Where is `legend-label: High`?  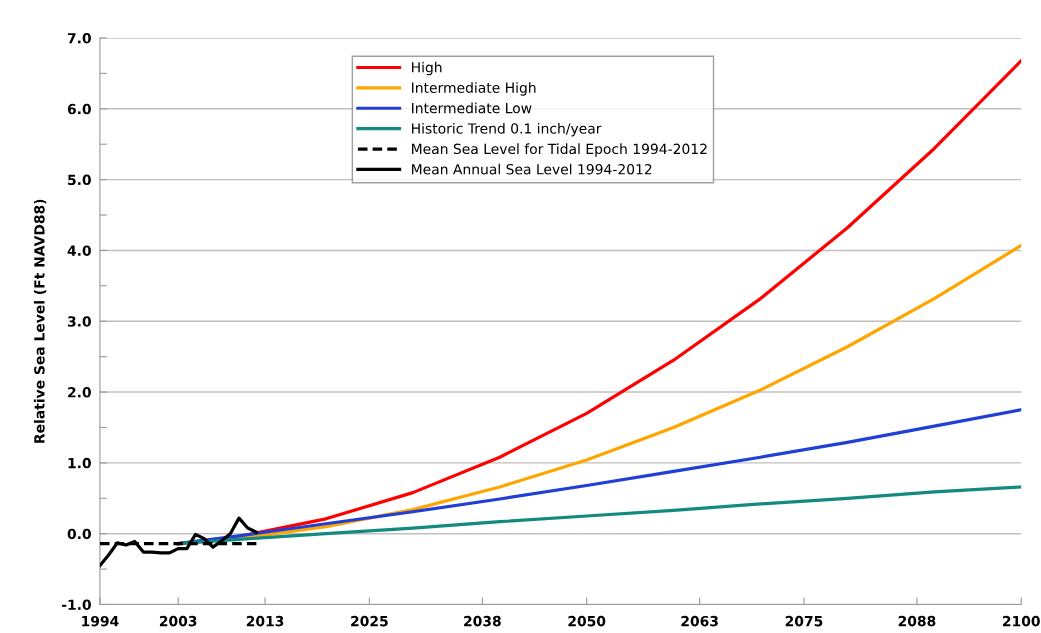 legend-label: High is located at coordinates (427, 68).